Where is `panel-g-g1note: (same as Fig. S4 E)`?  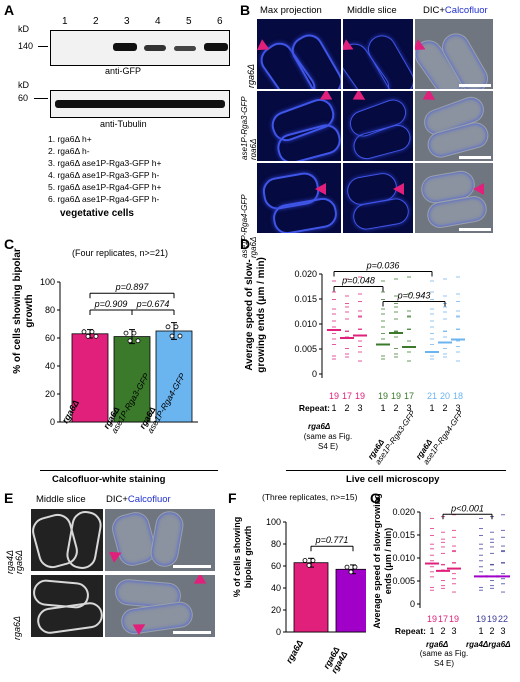 panel-g-g1note: (same as Fig. S4 E) is located at coordinates (444, 658).